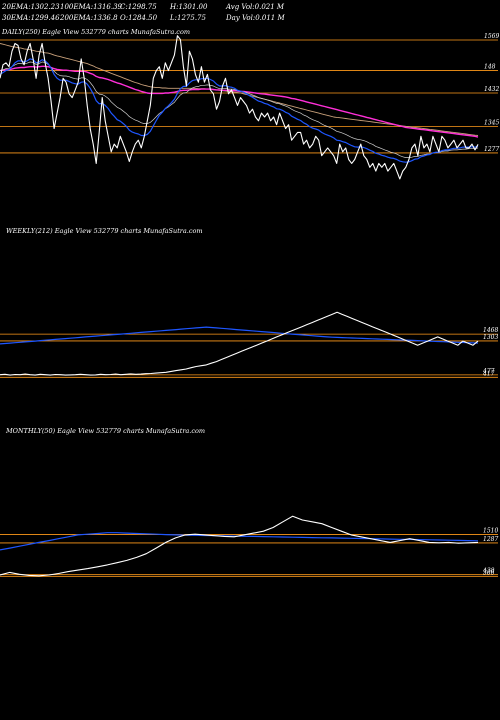  What do you see at coordinates (188, 18) in the screenshot?
I see `header-low: L:1275.75` at bounding box center [188, 18].